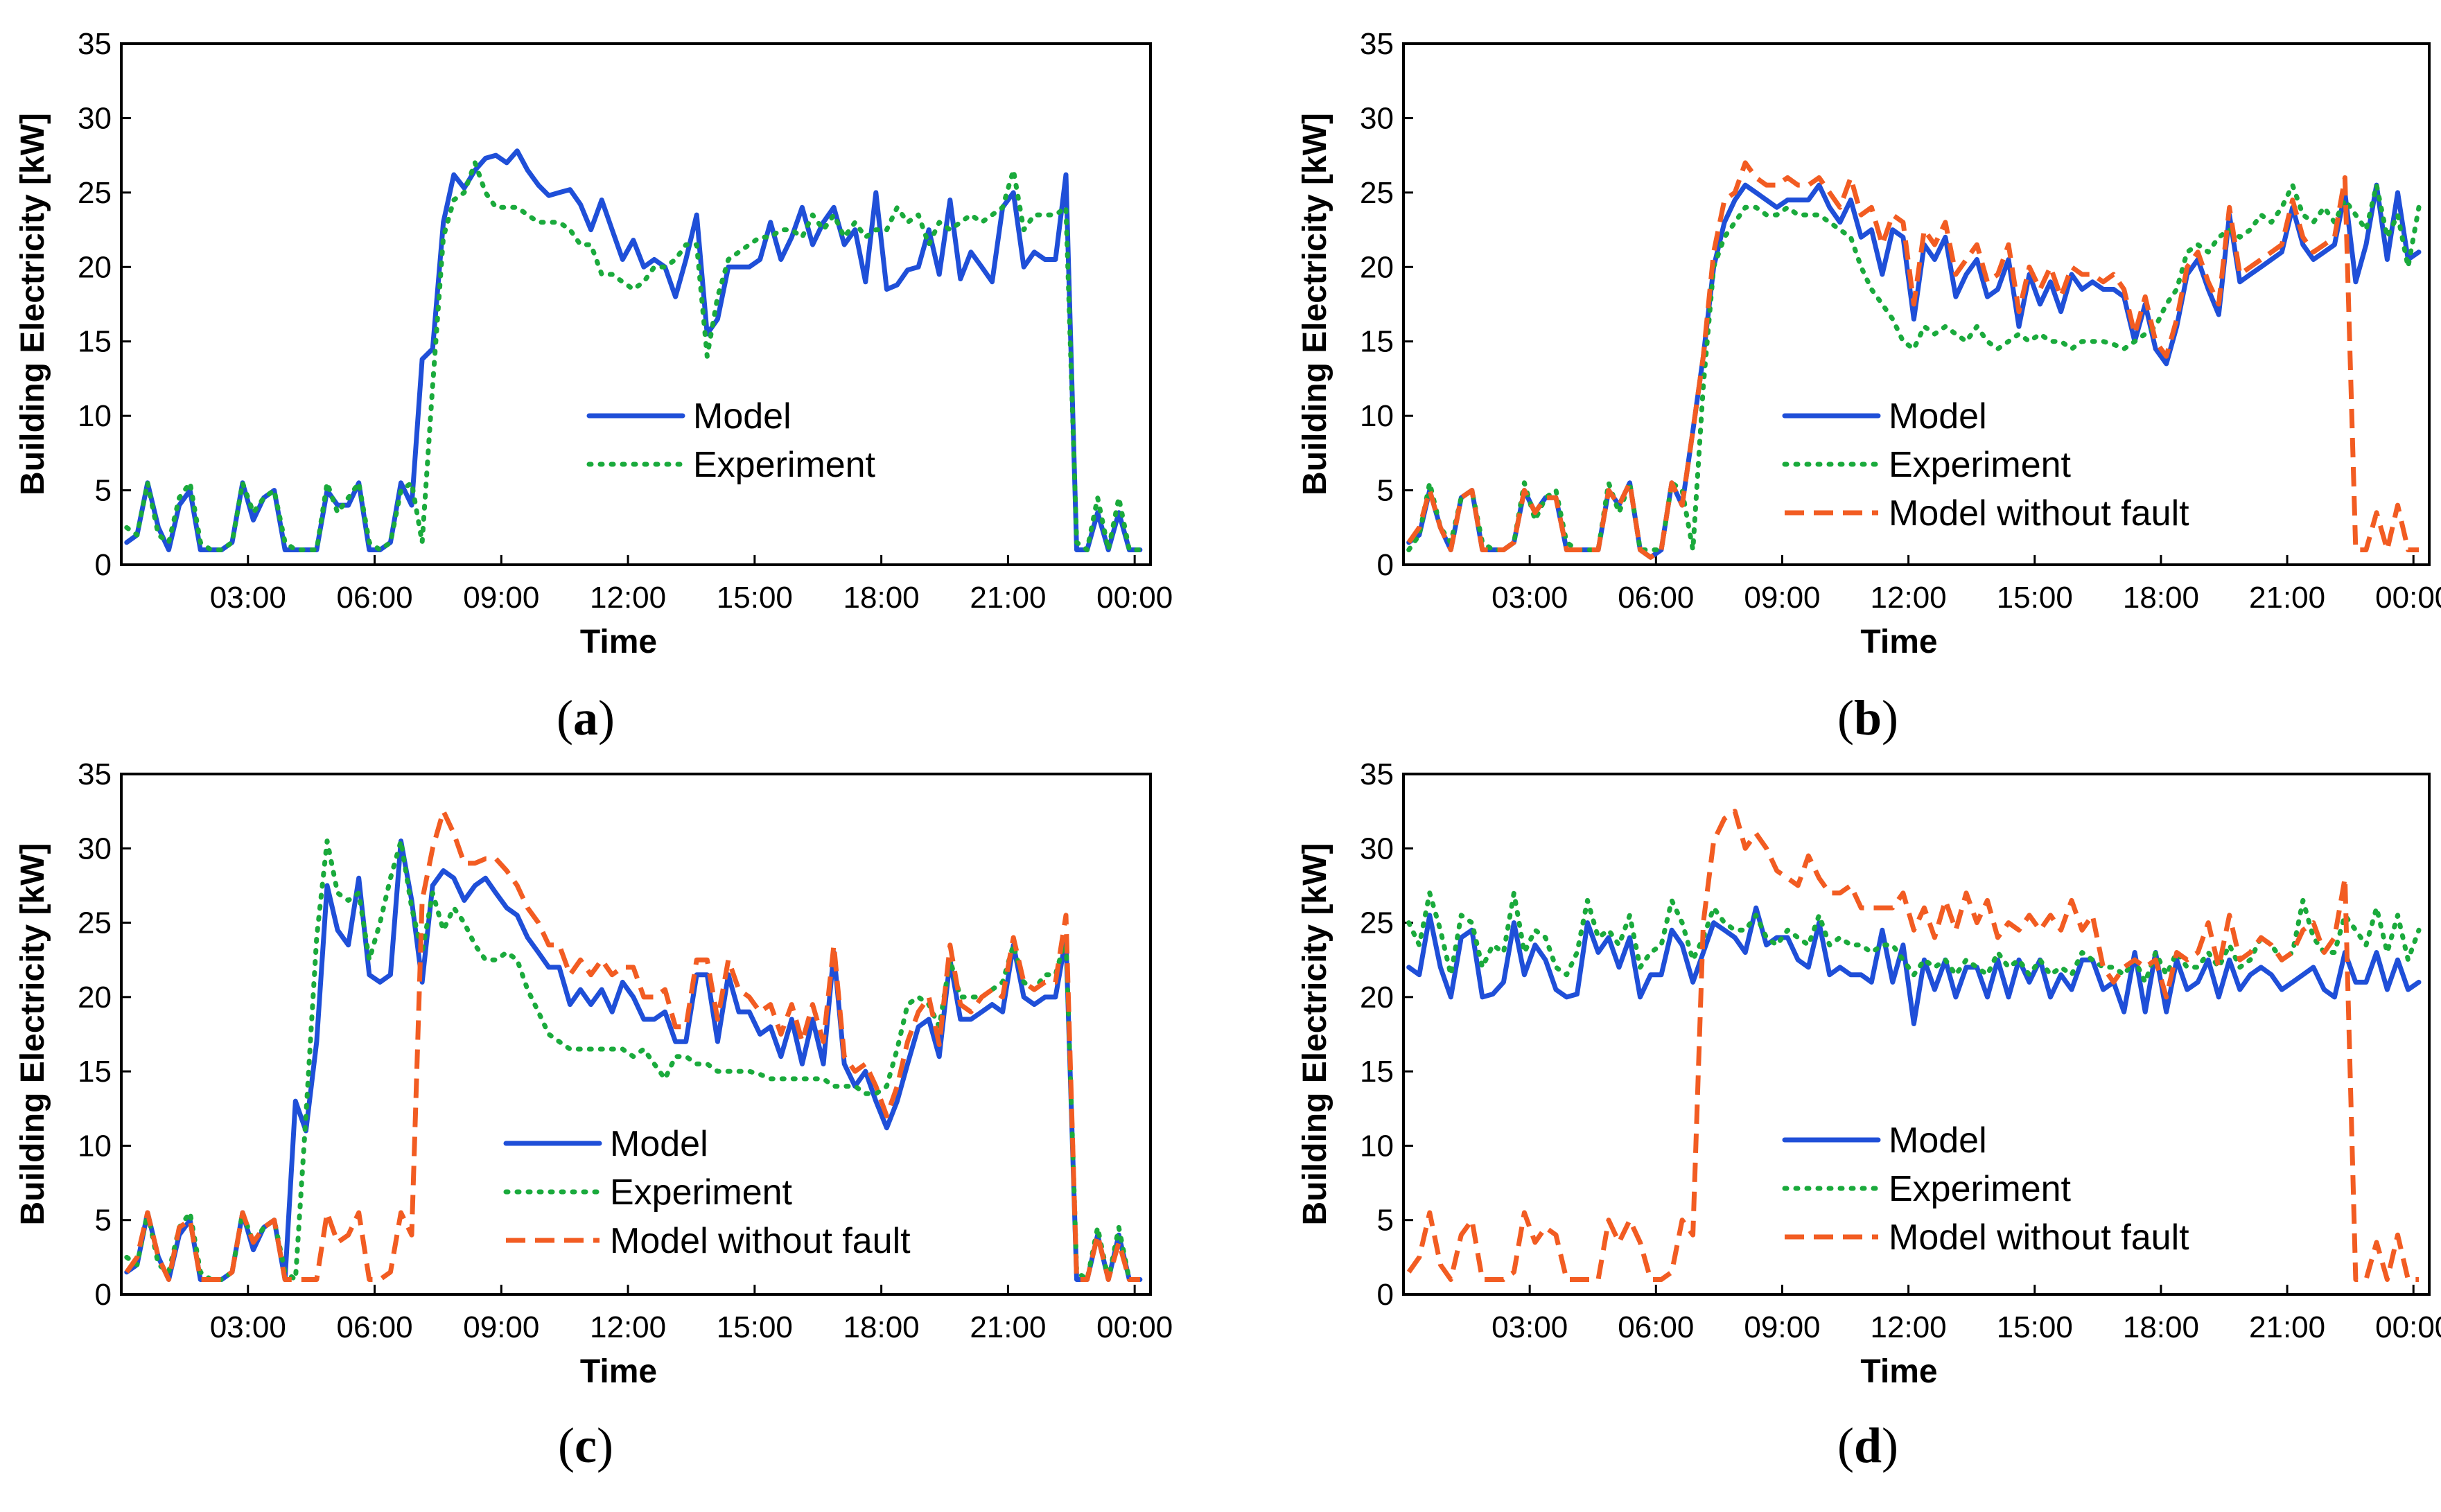 The width and height of the screenshot is (2441, 1512). What do you see at coordinates (586, 1445) in the screenshot?
I see `panel-caption: (c)` at bounding box center [586, 1445].